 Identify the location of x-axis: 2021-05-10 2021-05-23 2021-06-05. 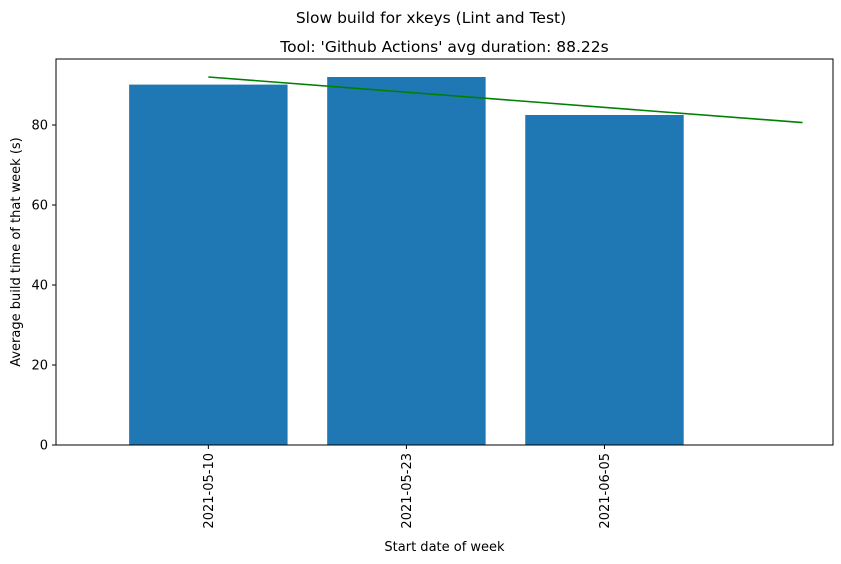
(407, 487).